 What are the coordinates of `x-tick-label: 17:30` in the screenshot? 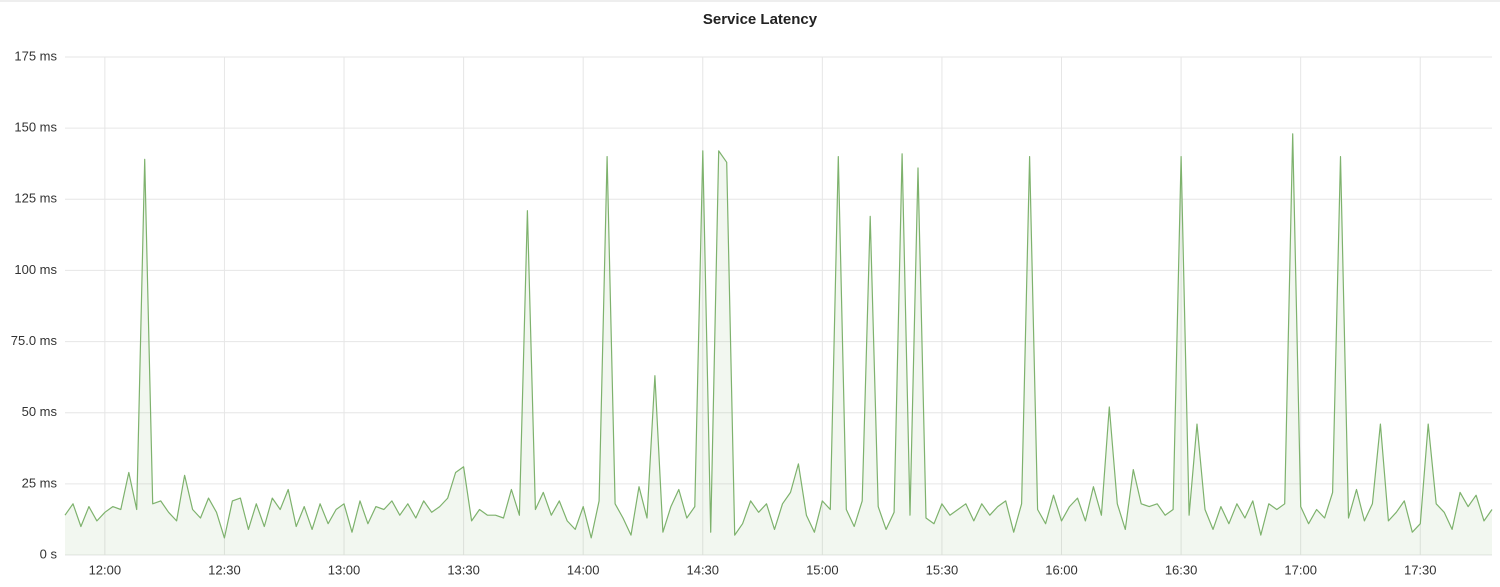 It's located at (1420, 569).